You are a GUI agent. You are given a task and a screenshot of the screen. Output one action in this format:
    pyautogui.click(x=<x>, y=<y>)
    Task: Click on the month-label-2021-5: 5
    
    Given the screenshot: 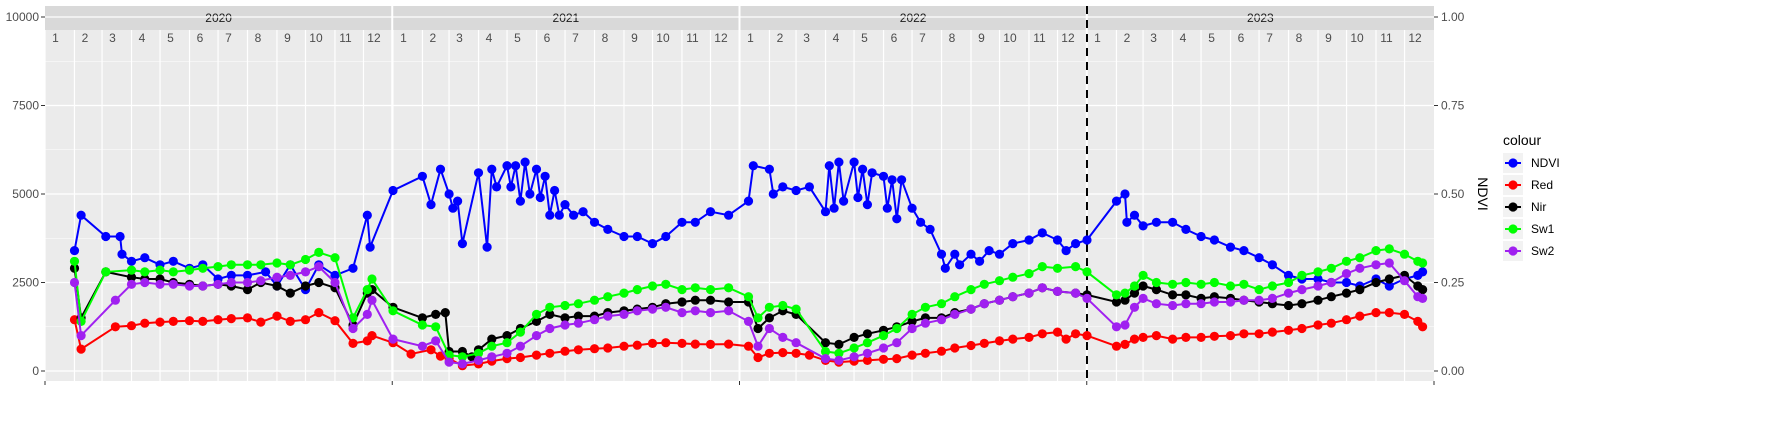 What is the action you would take?
    pyautogui.click(x=517, y=38)
    